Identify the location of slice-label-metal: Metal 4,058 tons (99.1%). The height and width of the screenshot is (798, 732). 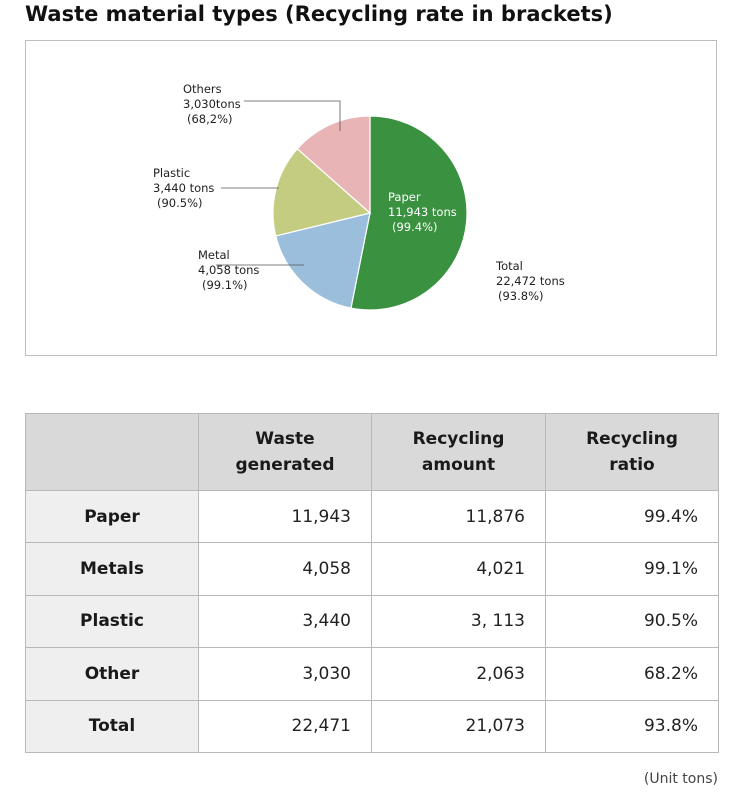
(228, 270).